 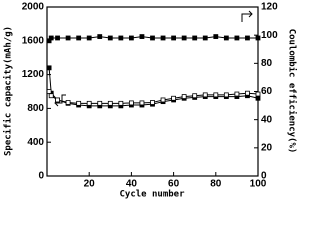 I want to click on y2-axis-label: Coulombic efficiency(%), so click(x=292, y=91).